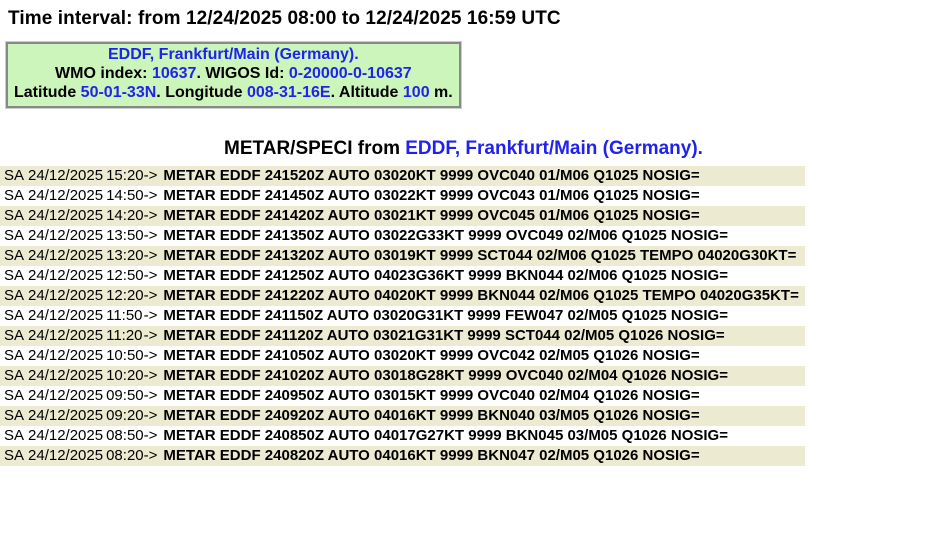 The image size is (927, 556). Describe the element at coordinates (125, 375) in the screenshot. I see `report-time-cell: 10:20` at that location.